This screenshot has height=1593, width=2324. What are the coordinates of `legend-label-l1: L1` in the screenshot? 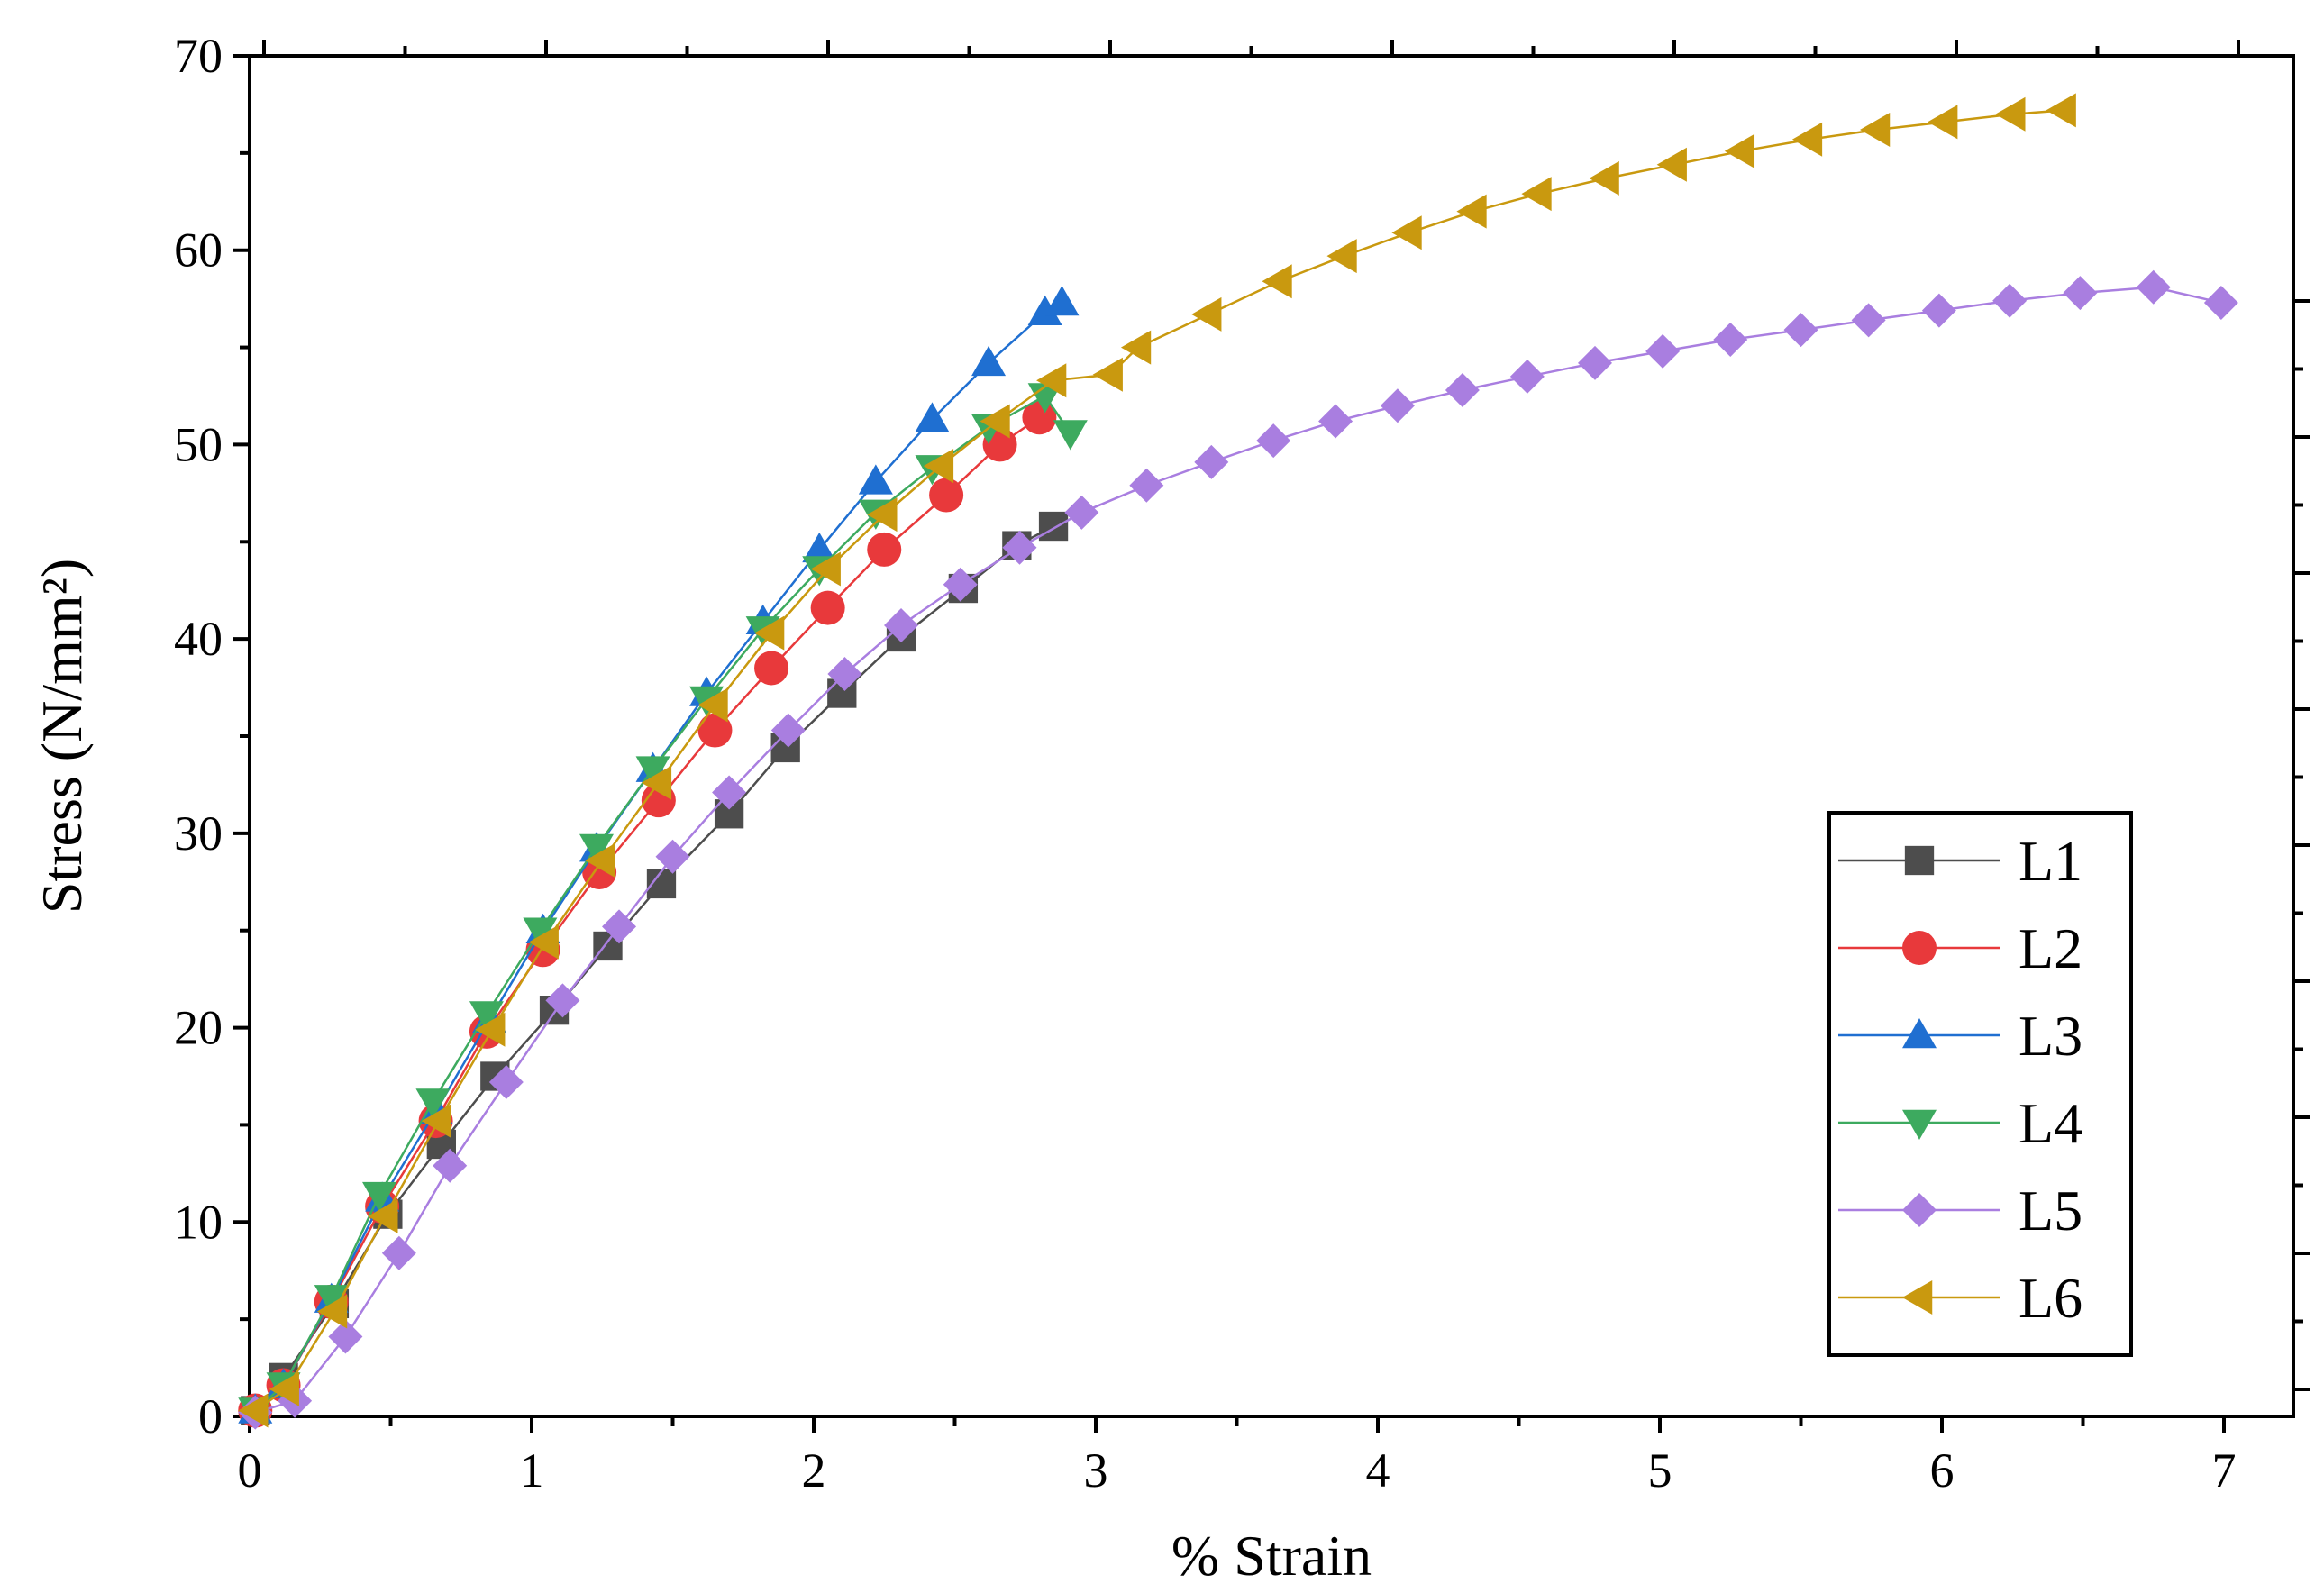 It's located at (2050, 861).